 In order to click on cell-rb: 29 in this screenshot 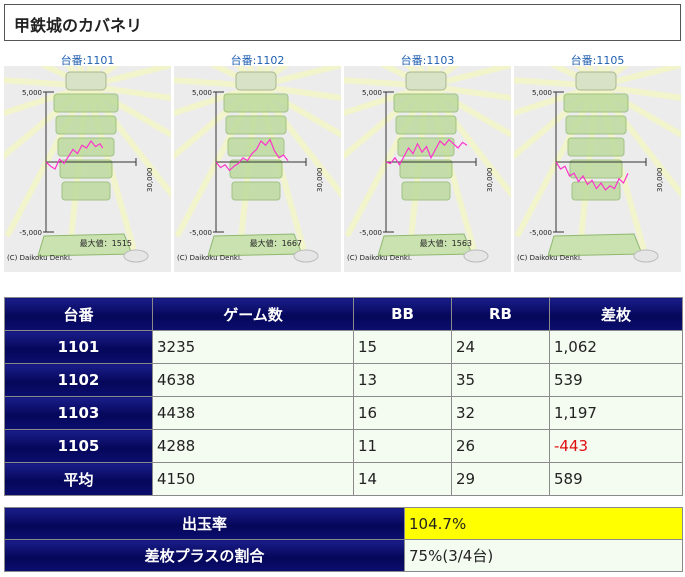, I will do `click(500, 479)`.